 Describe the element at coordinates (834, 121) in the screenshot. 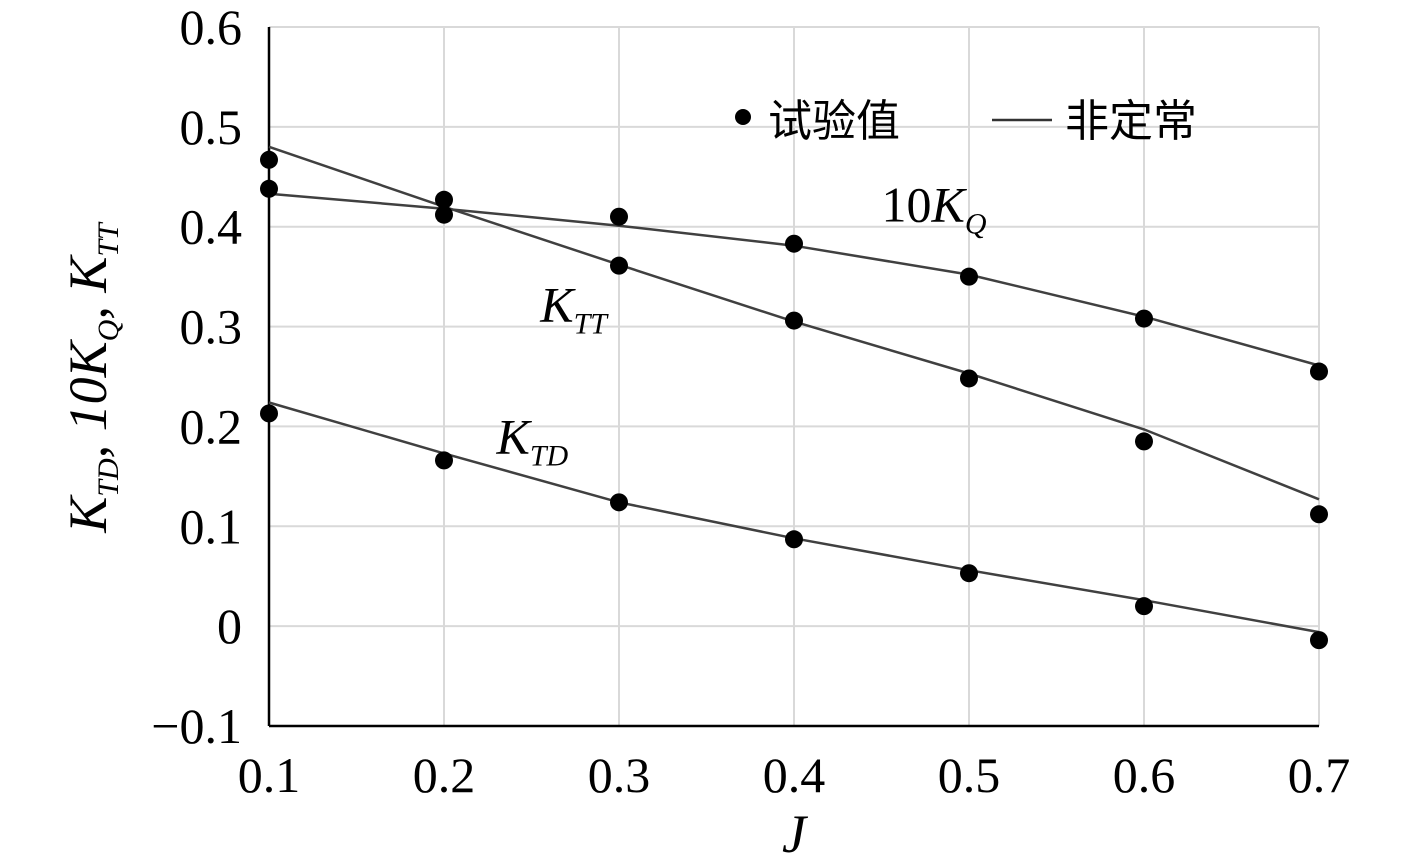

I see `legend-label-test: 试验值` at that location.